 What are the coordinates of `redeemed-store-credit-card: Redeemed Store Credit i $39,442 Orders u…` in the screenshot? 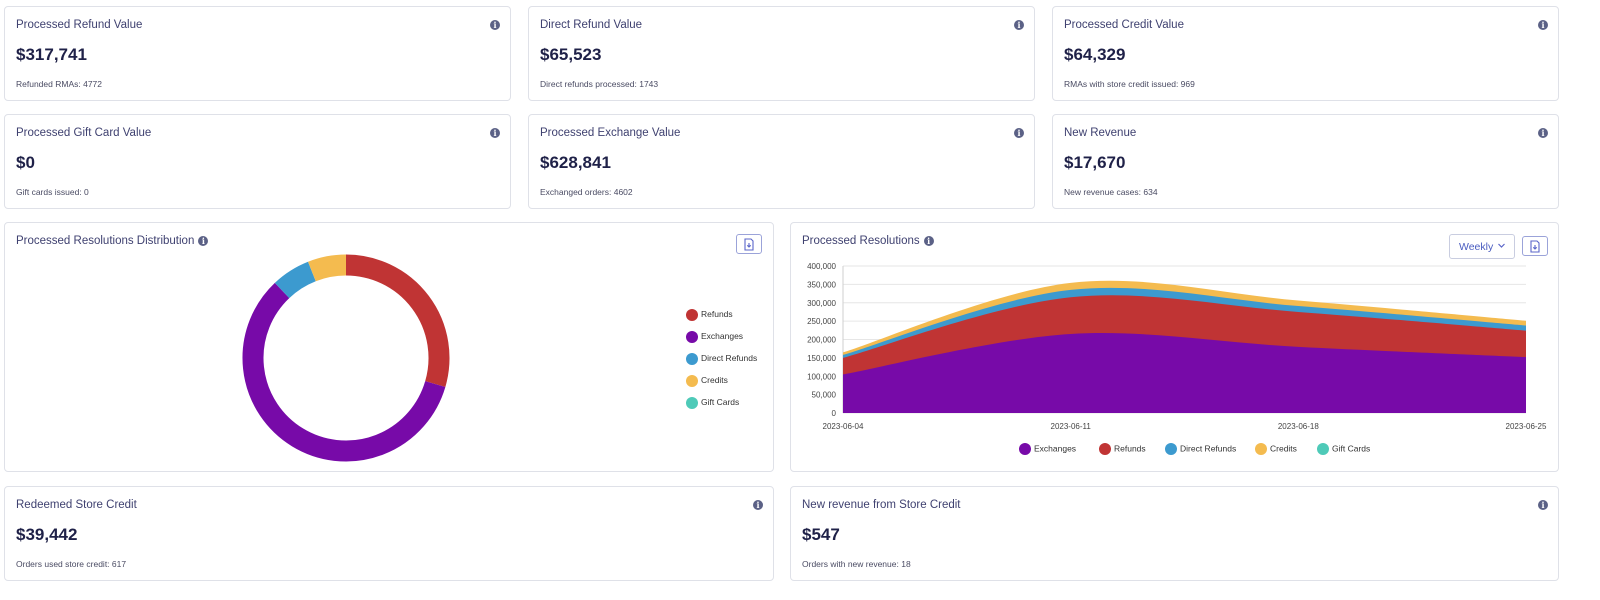 It's located at (389, 533).